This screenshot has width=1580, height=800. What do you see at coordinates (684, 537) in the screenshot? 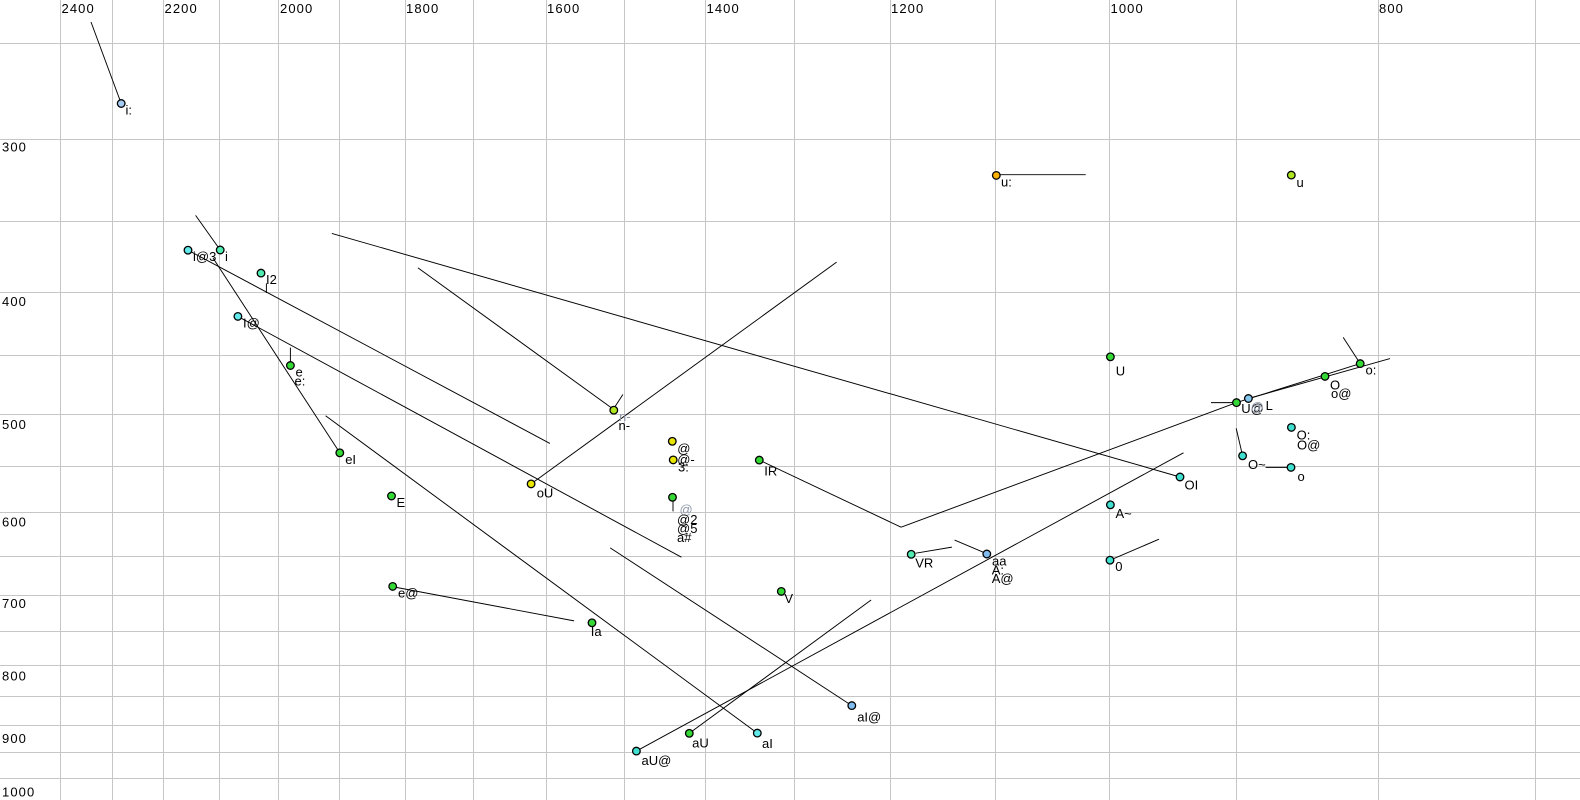
I see `svg-text: a#` at bounding box center [684, 537].